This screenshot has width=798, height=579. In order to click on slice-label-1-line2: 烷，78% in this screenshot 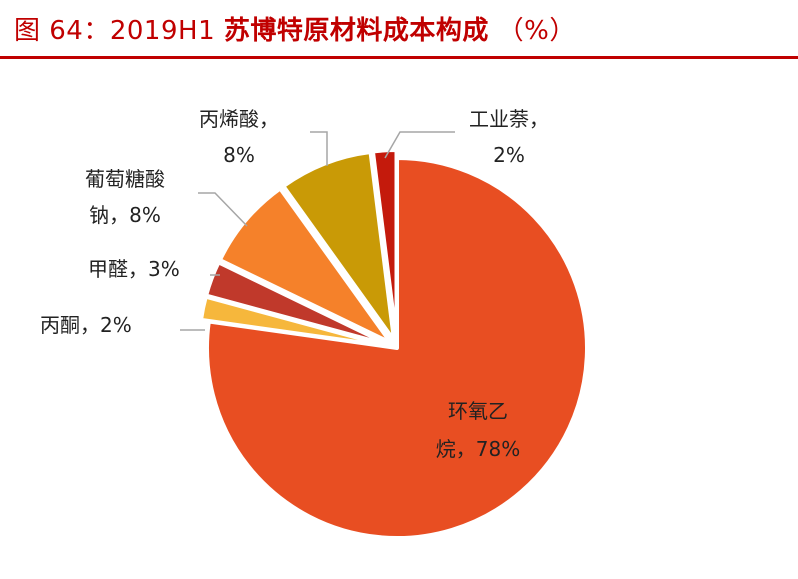, I will do `click(478, 449)`.